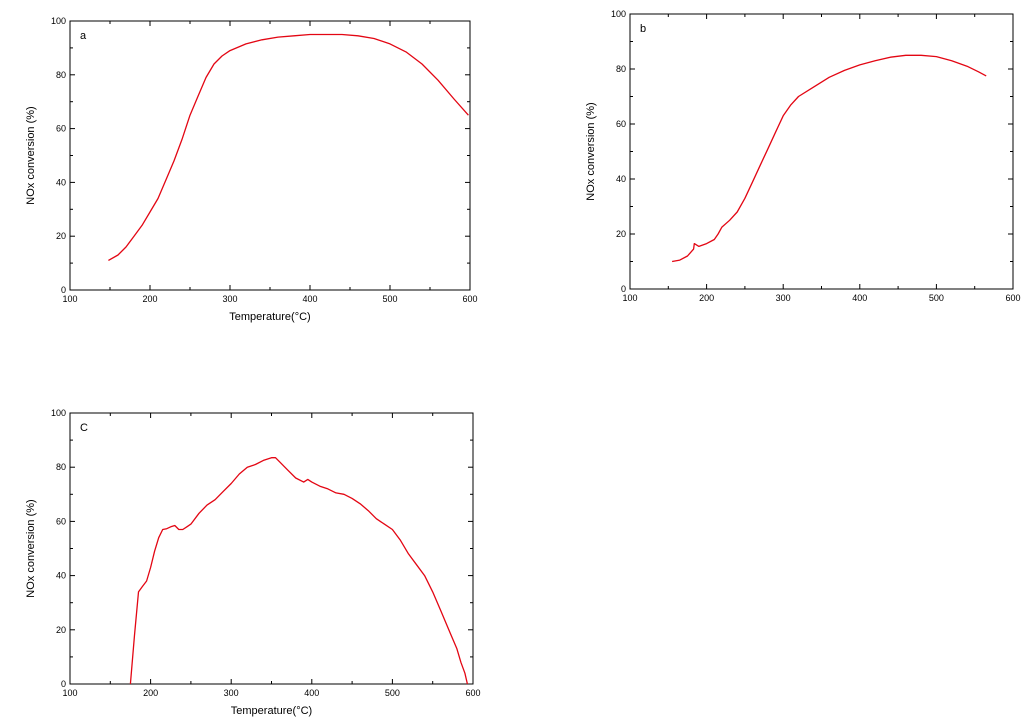  I want to click on panel-c-letter: C, so click(84, 428).